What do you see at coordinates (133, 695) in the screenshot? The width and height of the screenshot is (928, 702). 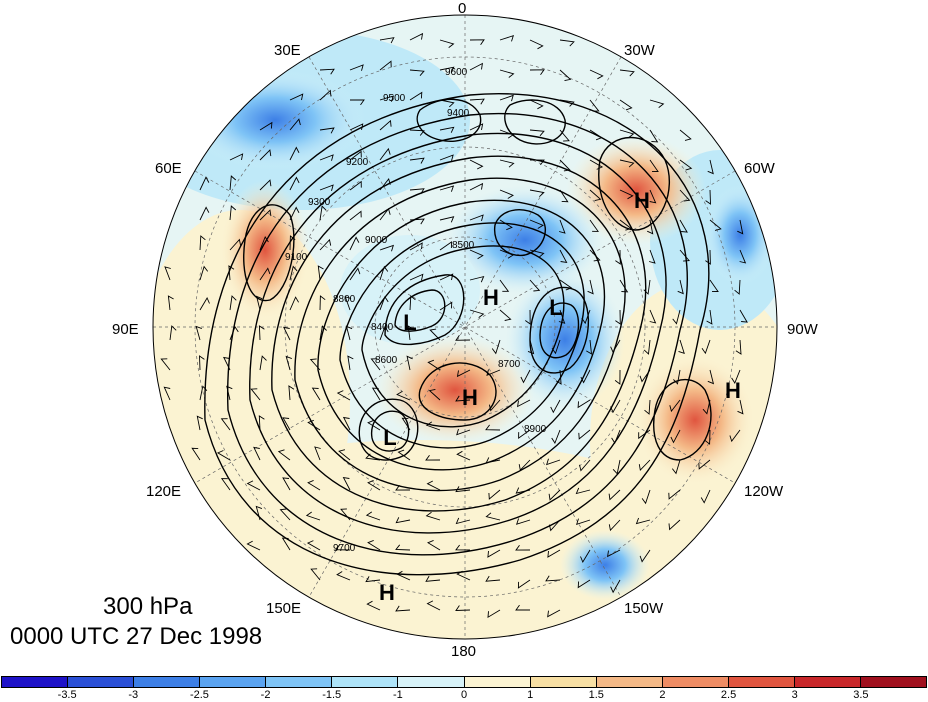 I see `colorbar-tick-label: -3` at bounding box center [133, 695].